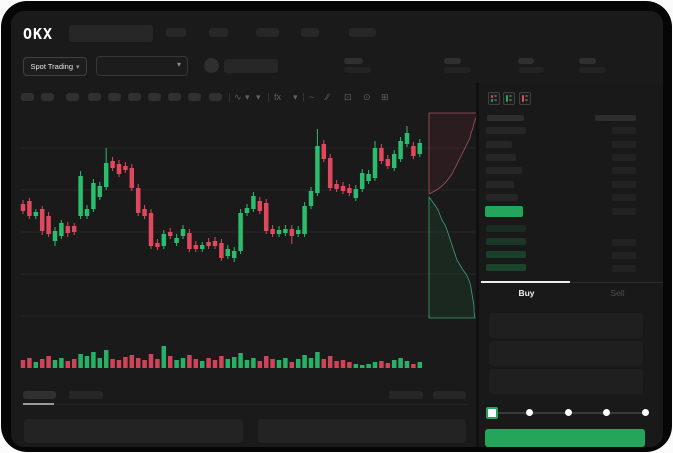  Describe the element at coordinates (211, 65) in the screenshot. I see `pair-avatar` at that location.